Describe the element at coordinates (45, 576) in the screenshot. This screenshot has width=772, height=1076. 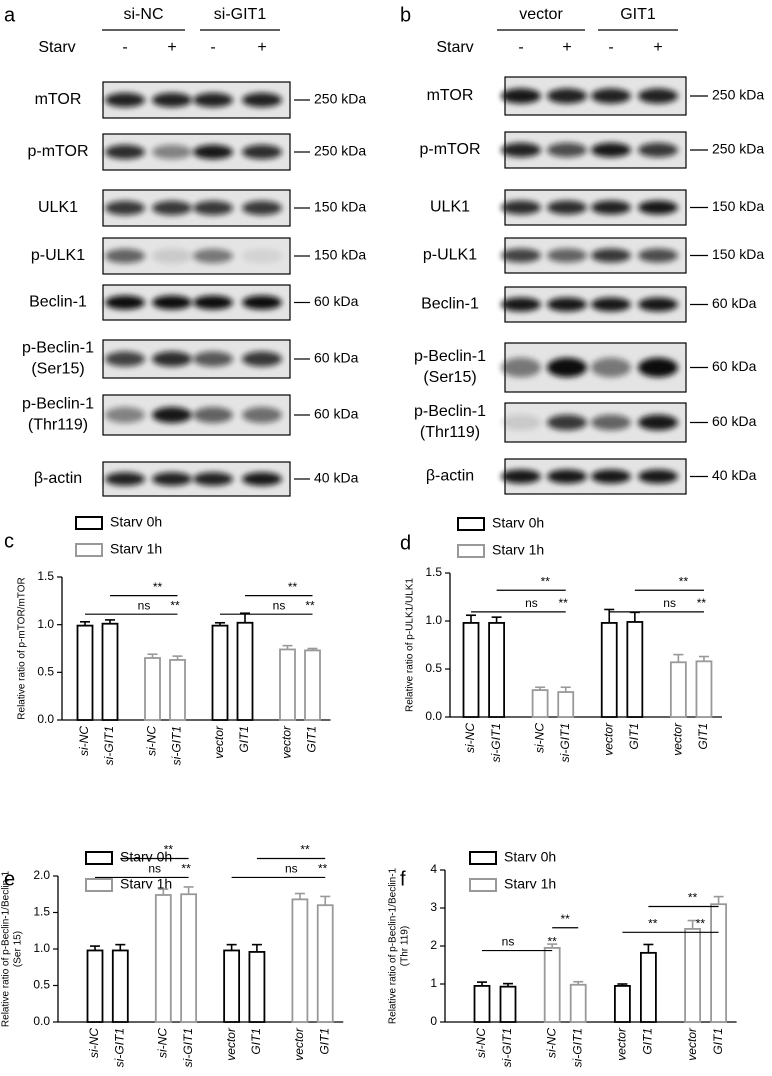
I see `y-tick-label: 1.5` at that location.